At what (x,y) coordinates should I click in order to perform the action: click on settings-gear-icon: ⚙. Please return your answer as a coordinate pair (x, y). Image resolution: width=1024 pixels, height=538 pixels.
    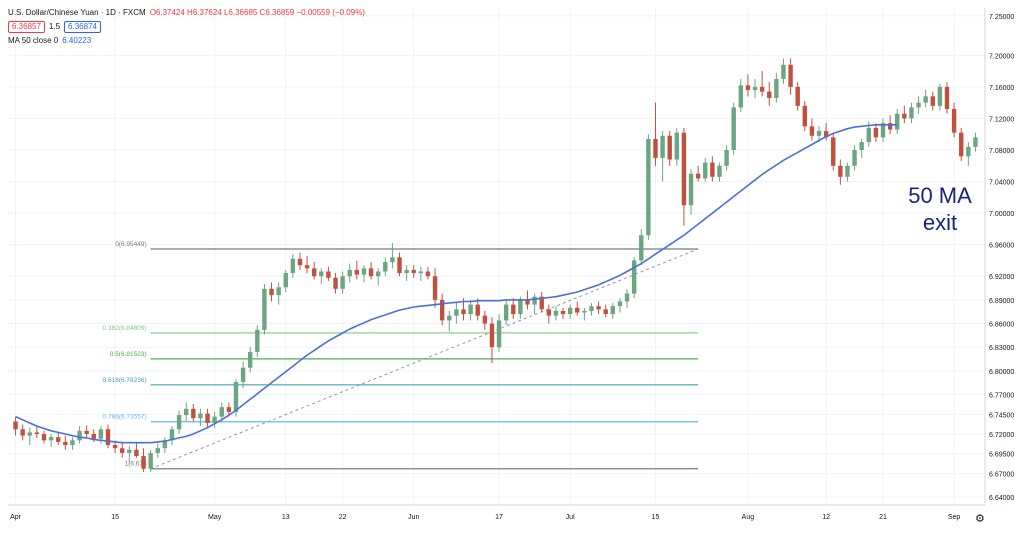
    Looking at the image, I should click on (980, 519).